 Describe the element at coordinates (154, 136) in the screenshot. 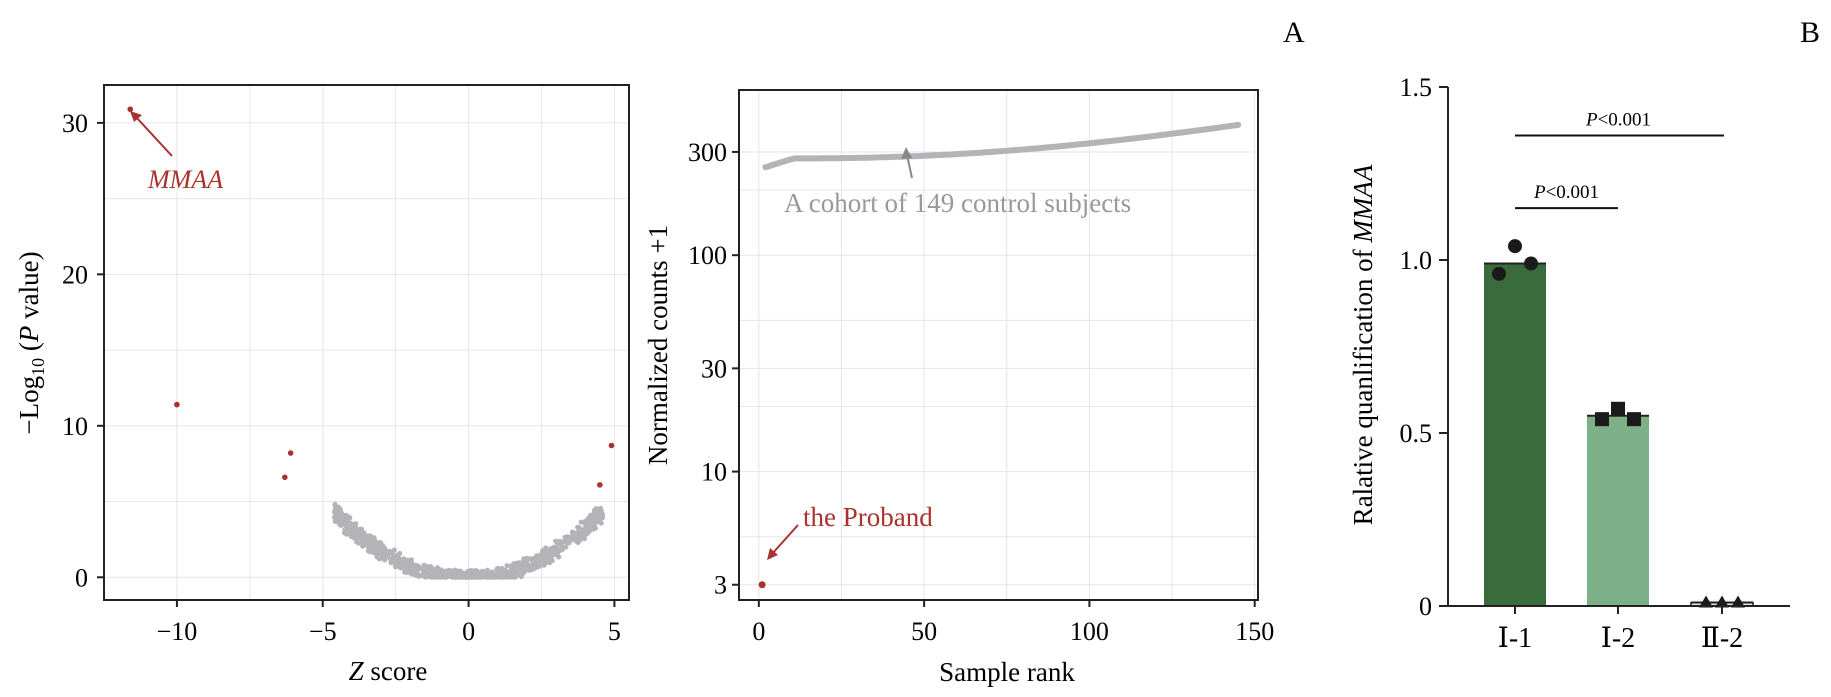

I see `mmaa-arrow` at that location.